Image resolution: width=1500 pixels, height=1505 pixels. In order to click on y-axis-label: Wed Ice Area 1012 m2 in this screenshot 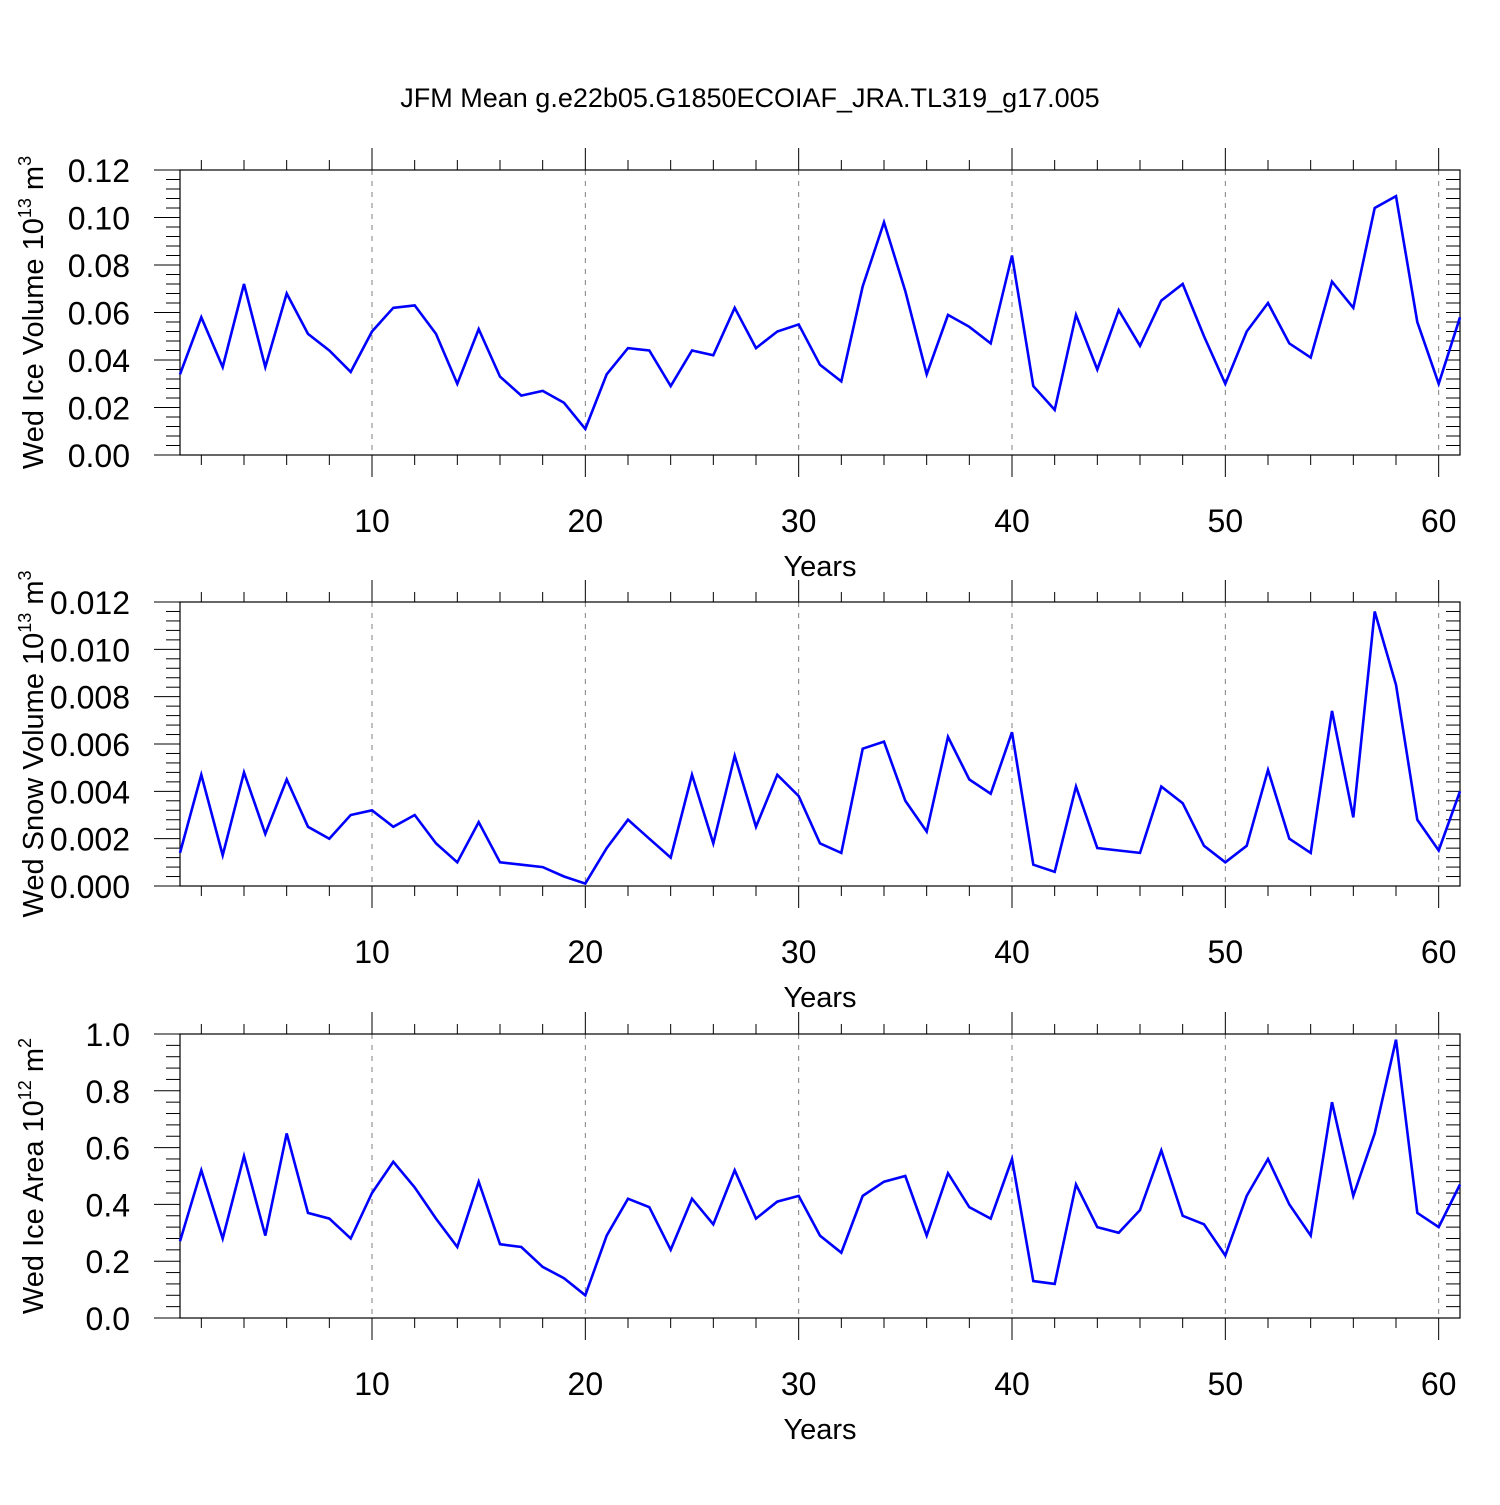, I will do `click(32, 1176)`.